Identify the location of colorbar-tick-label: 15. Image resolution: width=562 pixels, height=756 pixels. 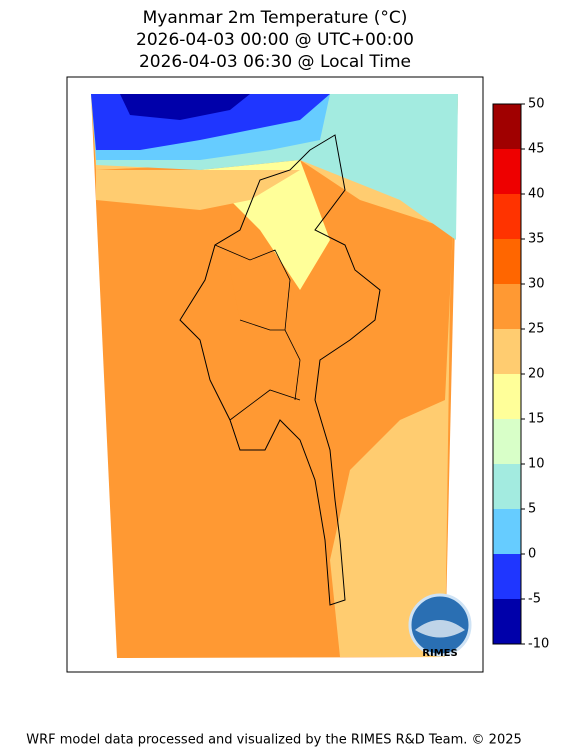
(536, 419).